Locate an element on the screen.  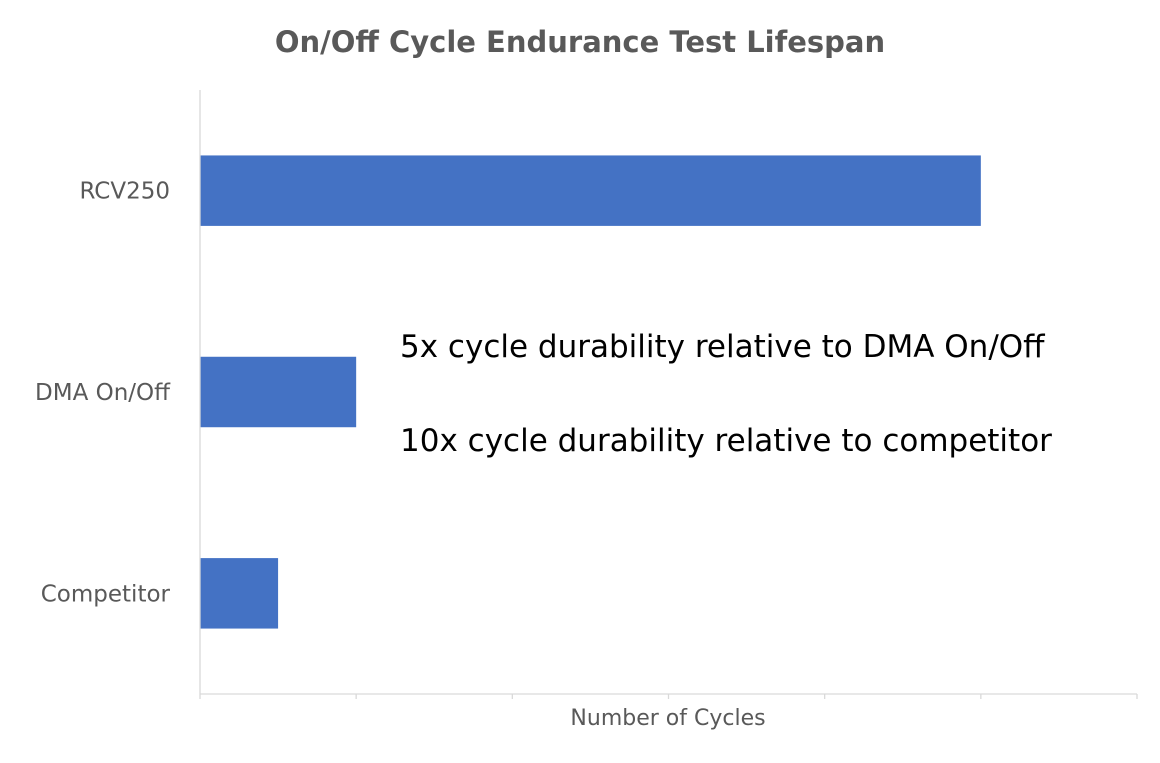
bar-dma-on-off is located at coordinates (278, 392).